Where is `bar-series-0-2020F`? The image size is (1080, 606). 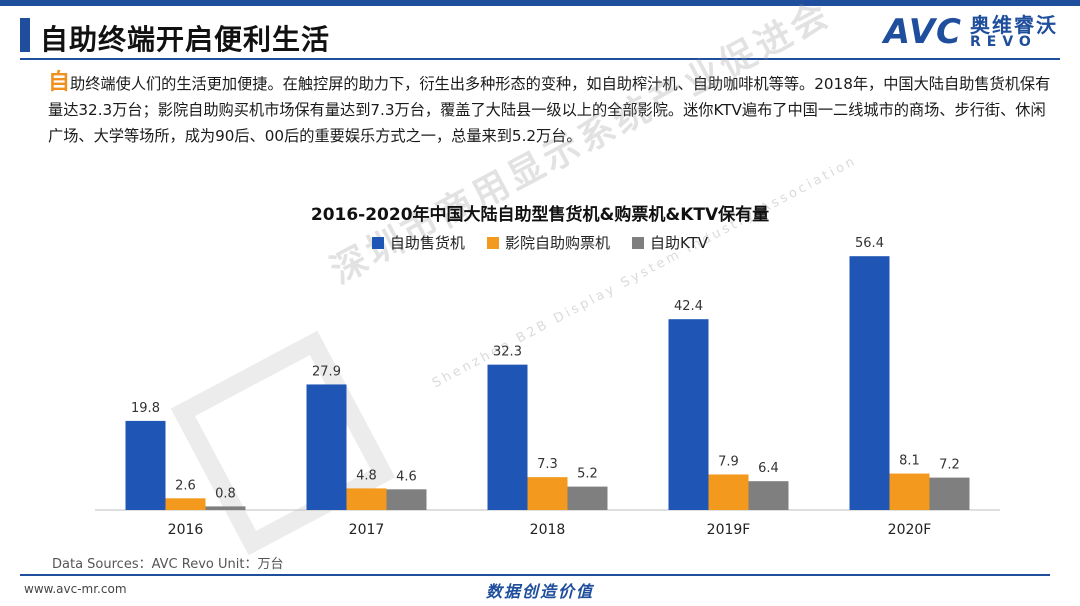
bar-series-0-2020F is located at coordinates (869, 383).